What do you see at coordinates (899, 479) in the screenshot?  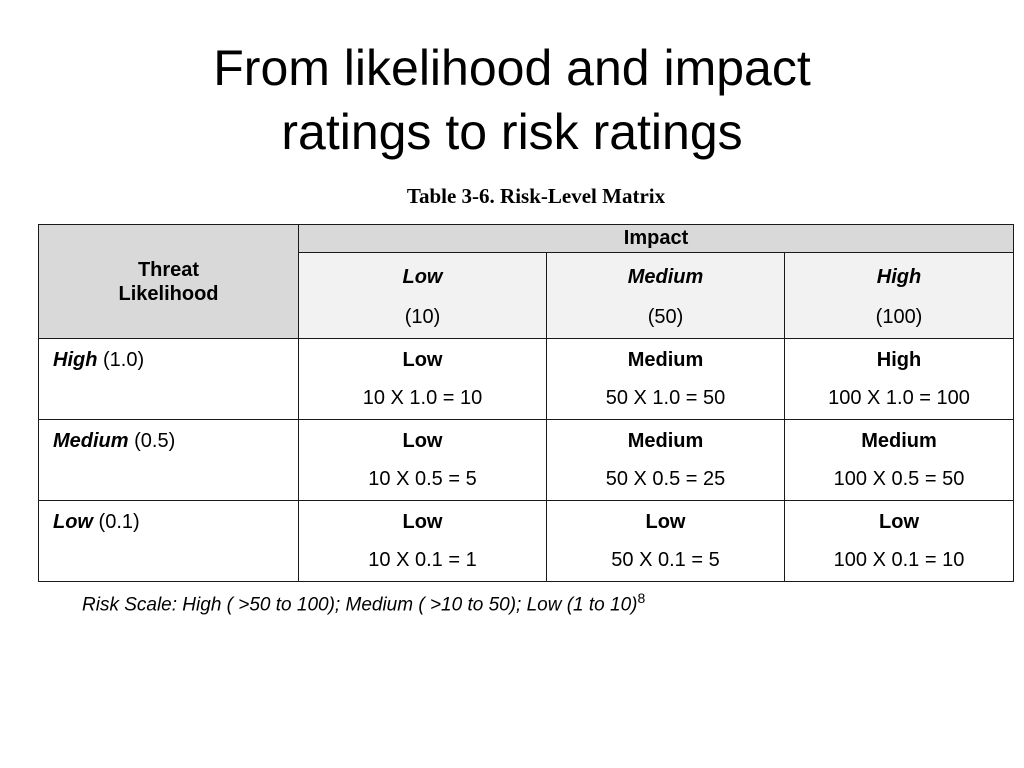 I see `risk-calculation: 100 X 0.5 = 50` at bounding box center [899, 479].